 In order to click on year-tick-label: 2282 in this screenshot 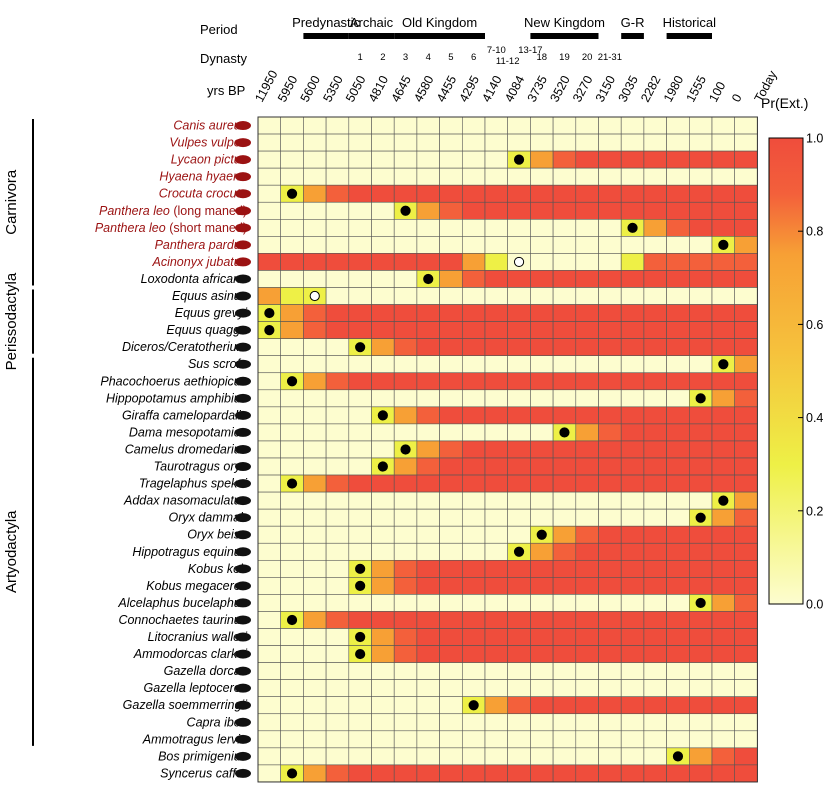, I will do `click(650, 88)`.